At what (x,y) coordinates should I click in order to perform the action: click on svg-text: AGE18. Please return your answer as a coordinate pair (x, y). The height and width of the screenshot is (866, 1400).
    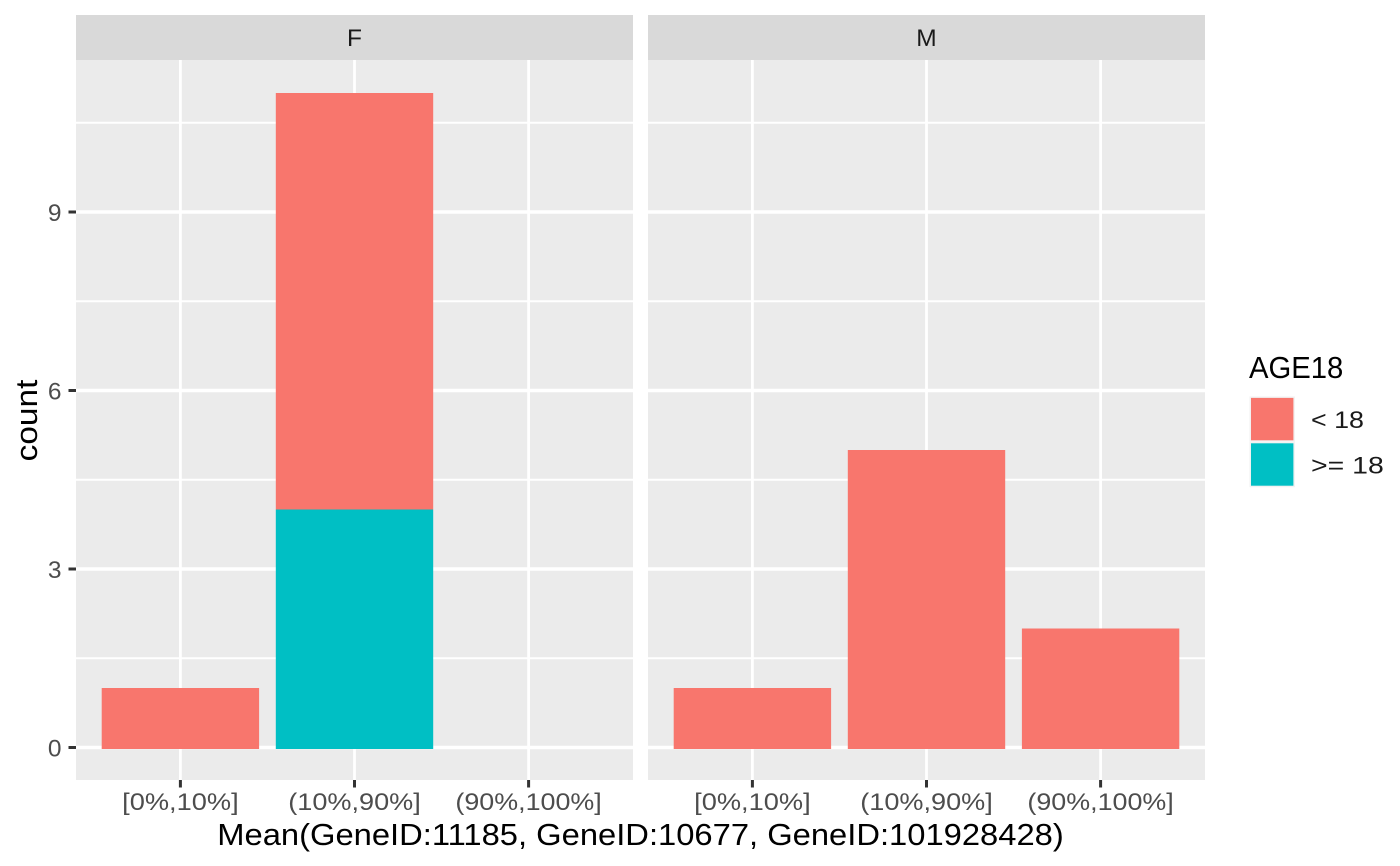
    Looking at the image, I should click on (1296, 368).